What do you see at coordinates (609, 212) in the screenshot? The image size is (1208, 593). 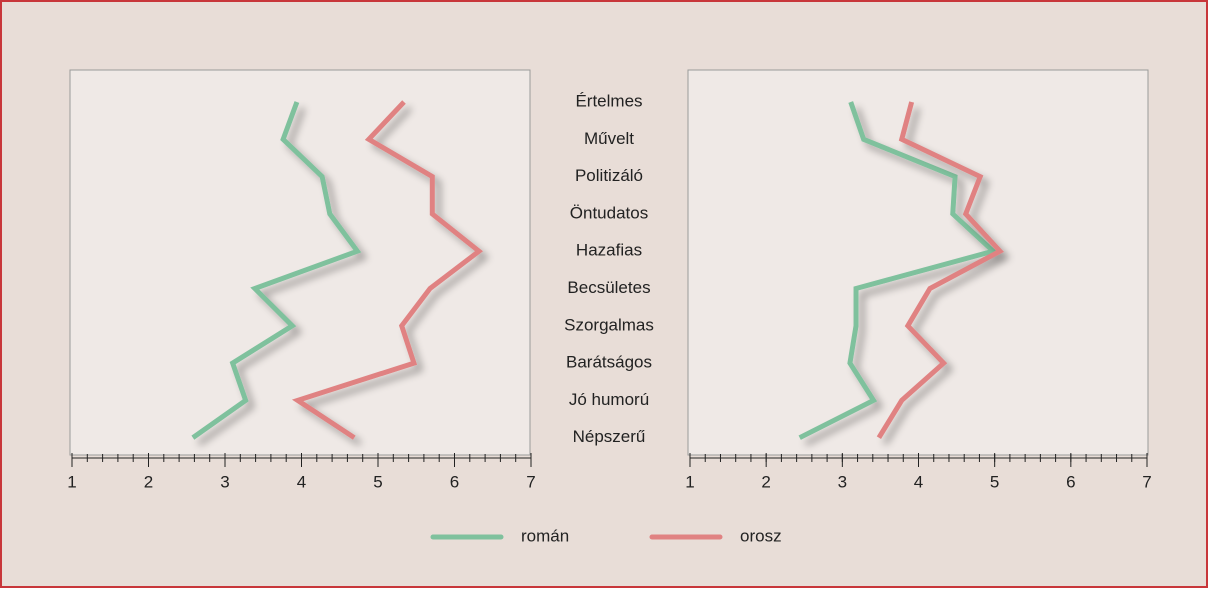 I see `category-label: Öntudatos` at bounding box center [609, 212].